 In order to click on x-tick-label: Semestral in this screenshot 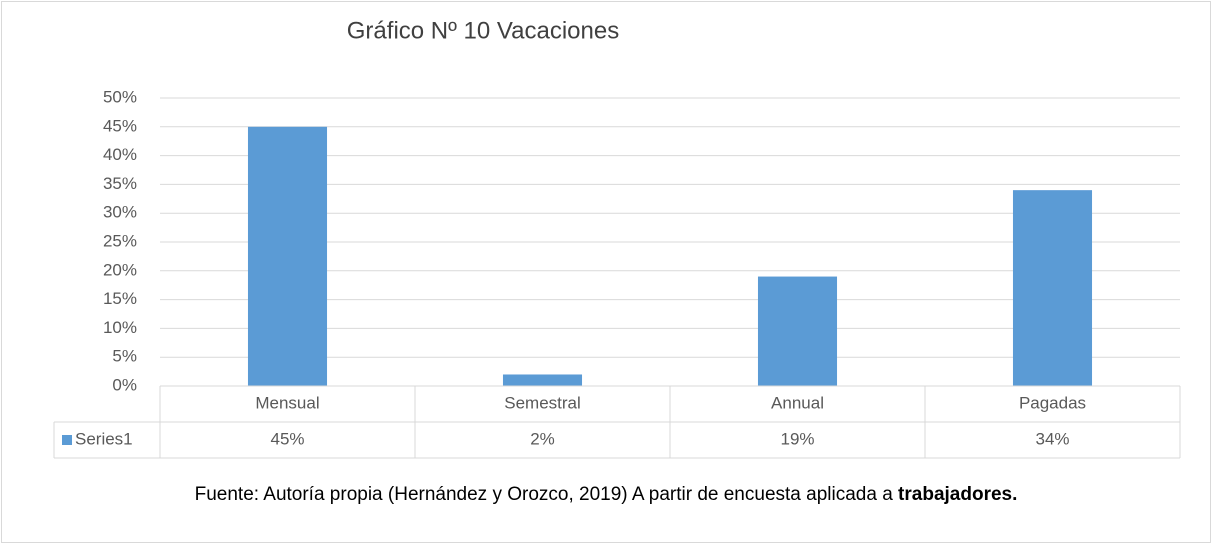, I will do `click(542, 402)`.